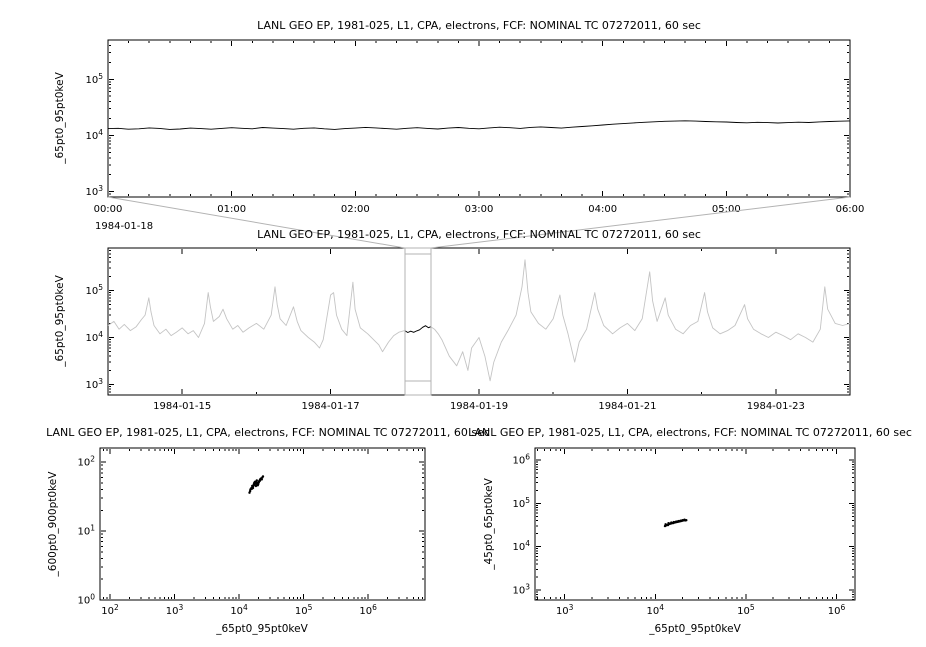  Describe the element at coordinates (726, 209) in the screenshot. I see `tick-label: 05:00` at that location.